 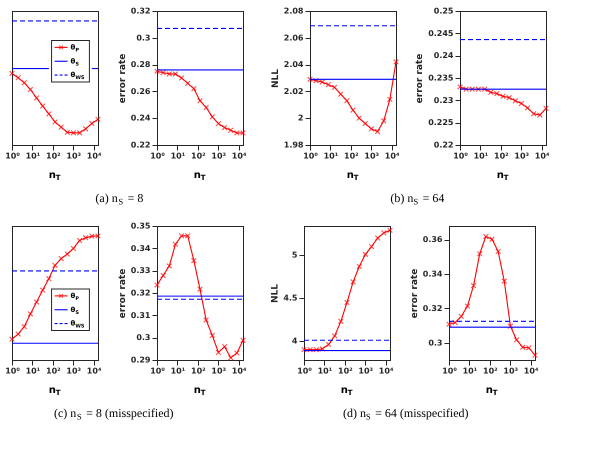 I want to click on y-tick-label: 2, so click(x=301, y=118).